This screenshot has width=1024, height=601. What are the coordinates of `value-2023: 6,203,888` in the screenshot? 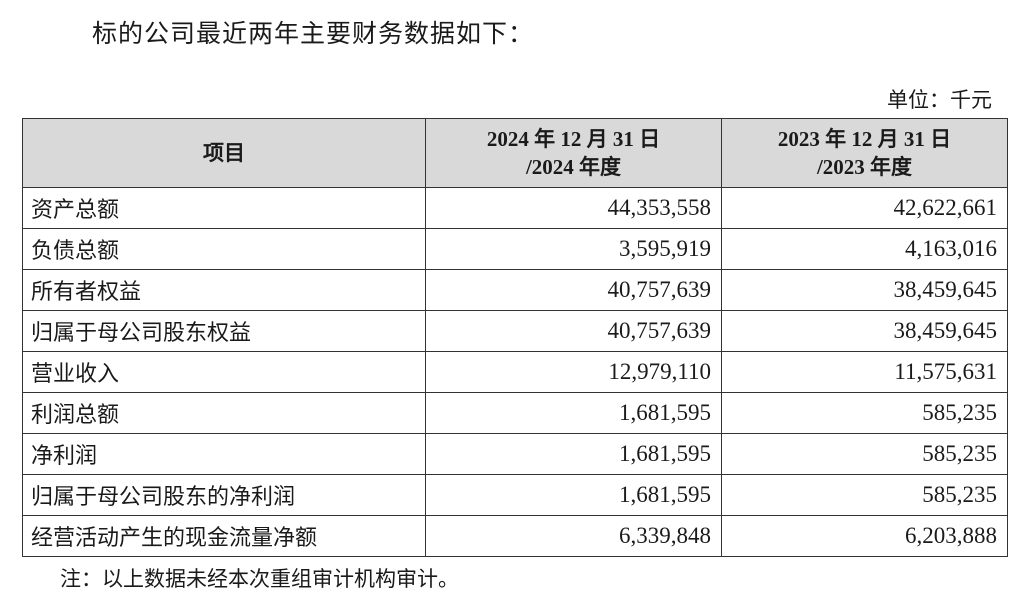 It's located at (864, 536).